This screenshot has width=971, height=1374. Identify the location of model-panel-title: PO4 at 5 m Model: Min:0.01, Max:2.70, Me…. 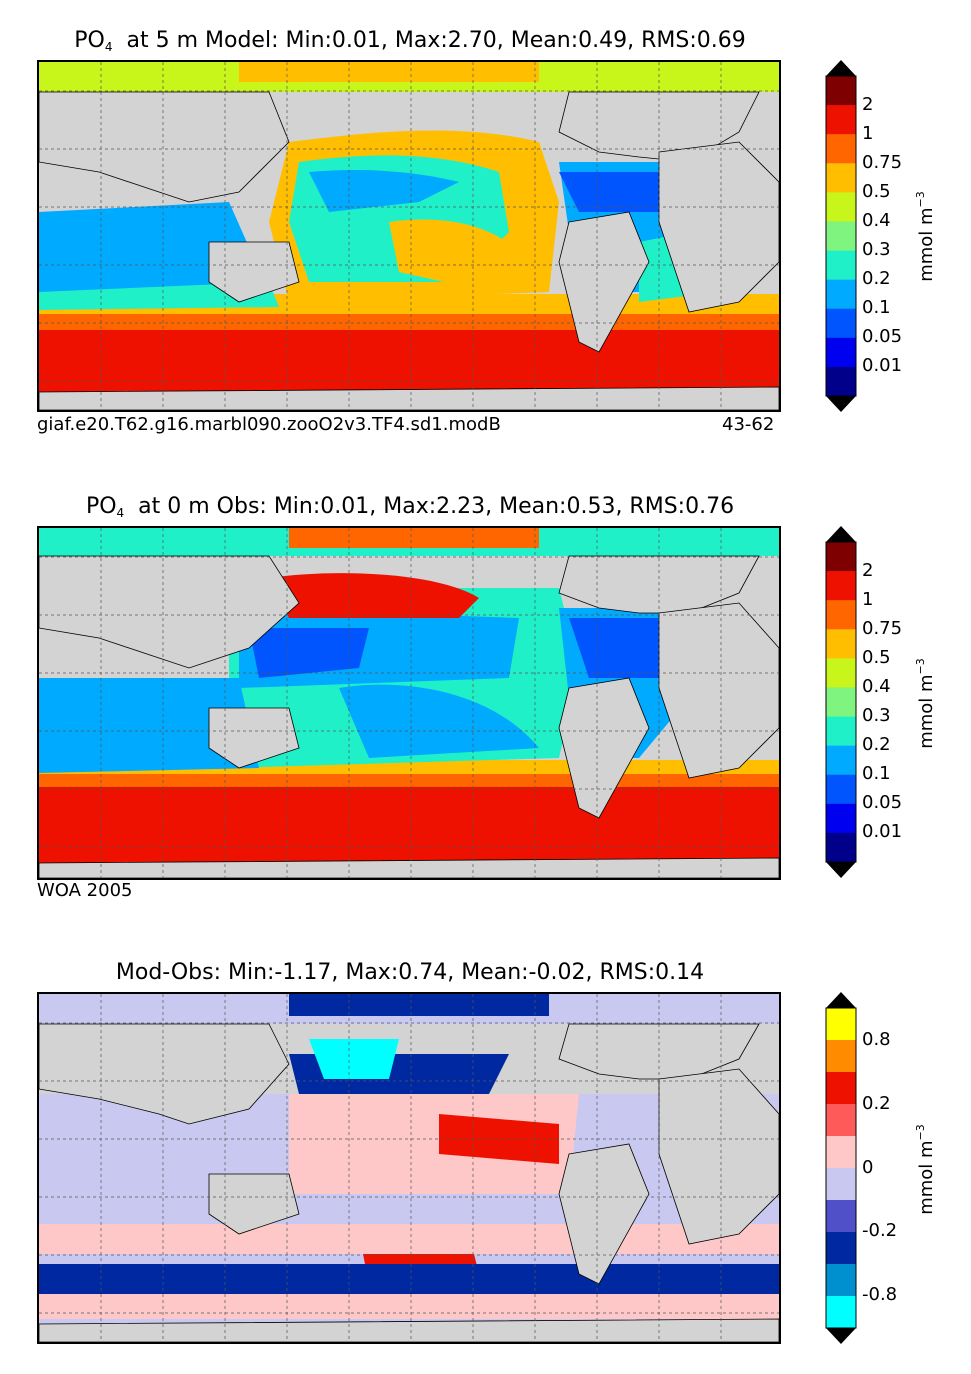
(410, 41).